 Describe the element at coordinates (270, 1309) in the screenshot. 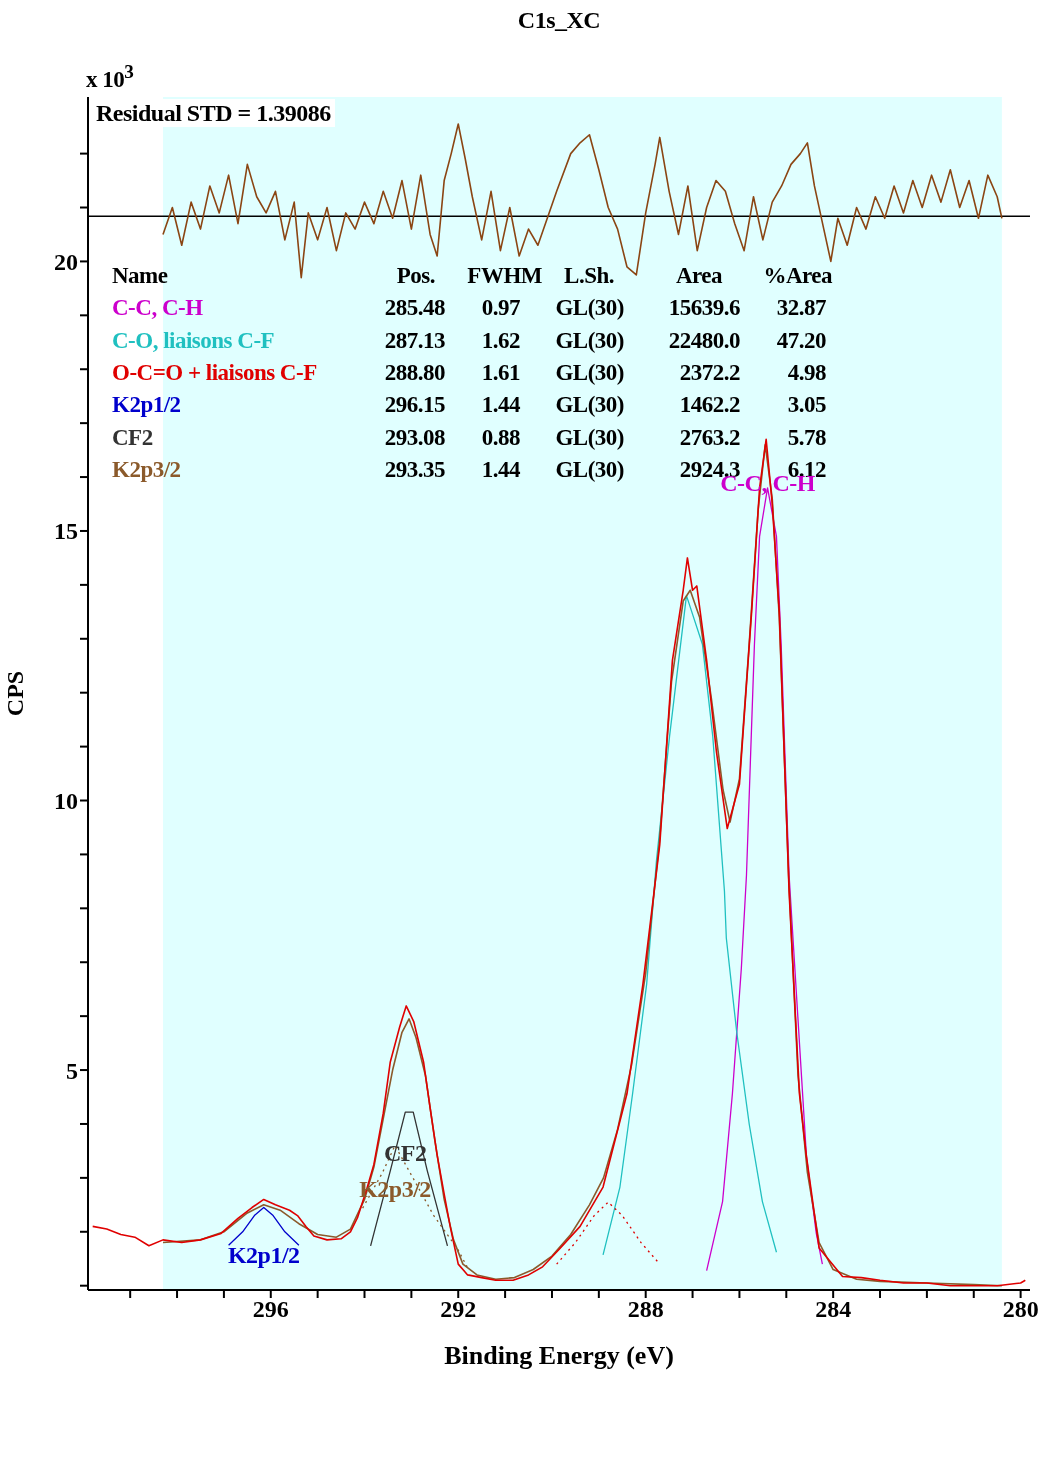

I see `x-tick-label: 296` at that location.